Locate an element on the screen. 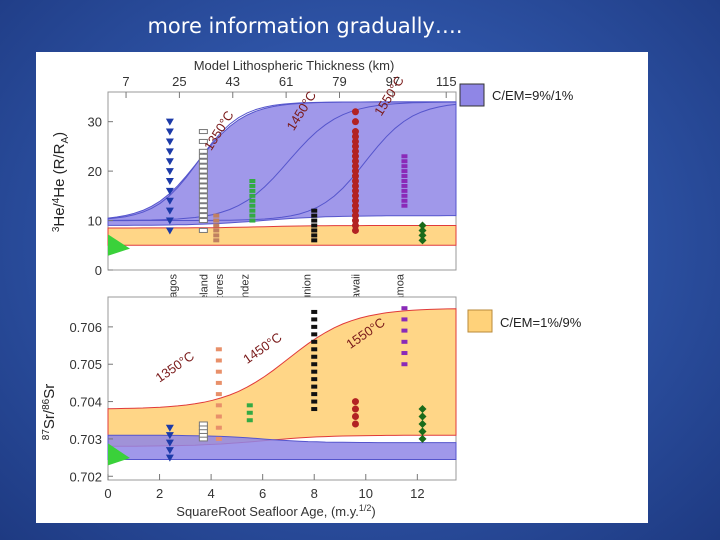 The width and height of the screenshot is (720, 540). lower-ytick-label: 0.702 is located at coordinates (85, 476).